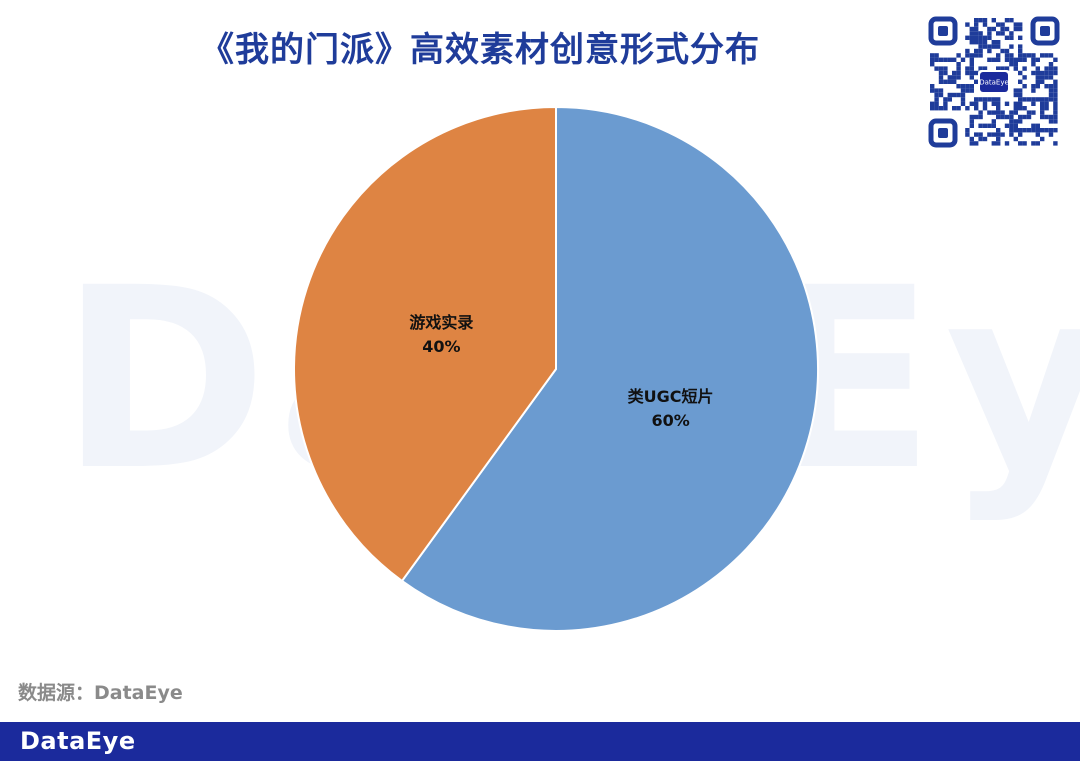  What do you see at coordinates (441, 322) in the screenshot?
I see `pie-slice-label-1: 游戏实录` at bounding box center [441, 322].